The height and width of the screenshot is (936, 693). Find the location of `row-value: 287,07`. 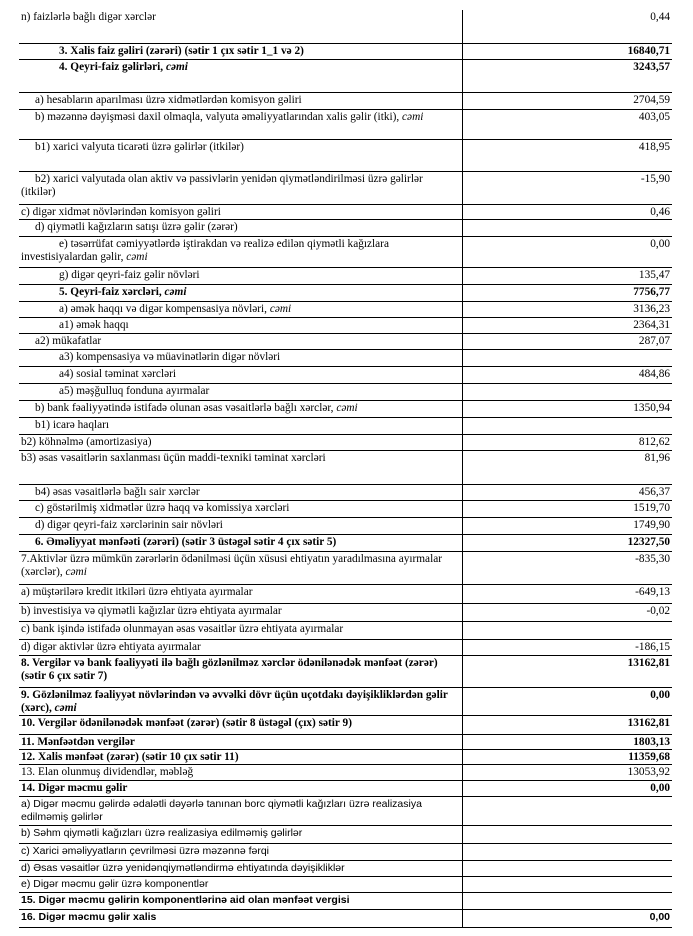

row-value: 287,07 is located at coordinates (654, 341).